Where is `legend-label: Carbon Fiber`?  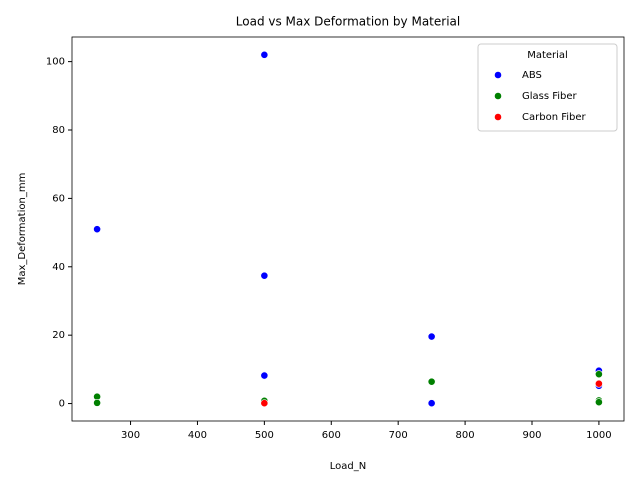 legend-label: Carbon Fiber is located at coordinates (554, 117).